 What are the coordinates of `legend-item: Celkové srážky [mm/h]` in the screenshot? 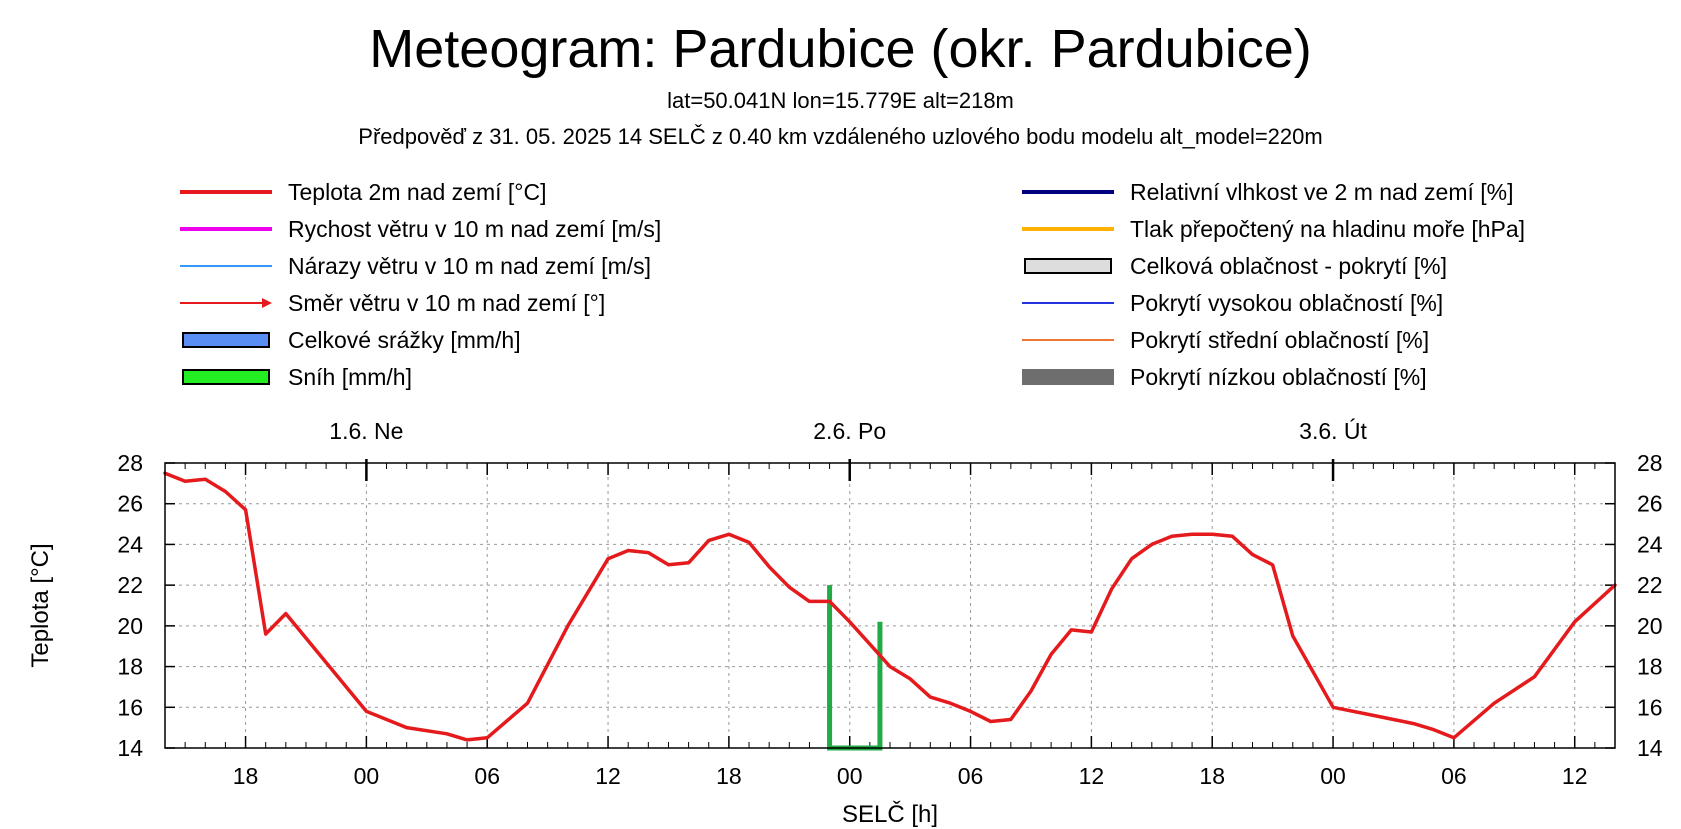 It's located at (350, 340).